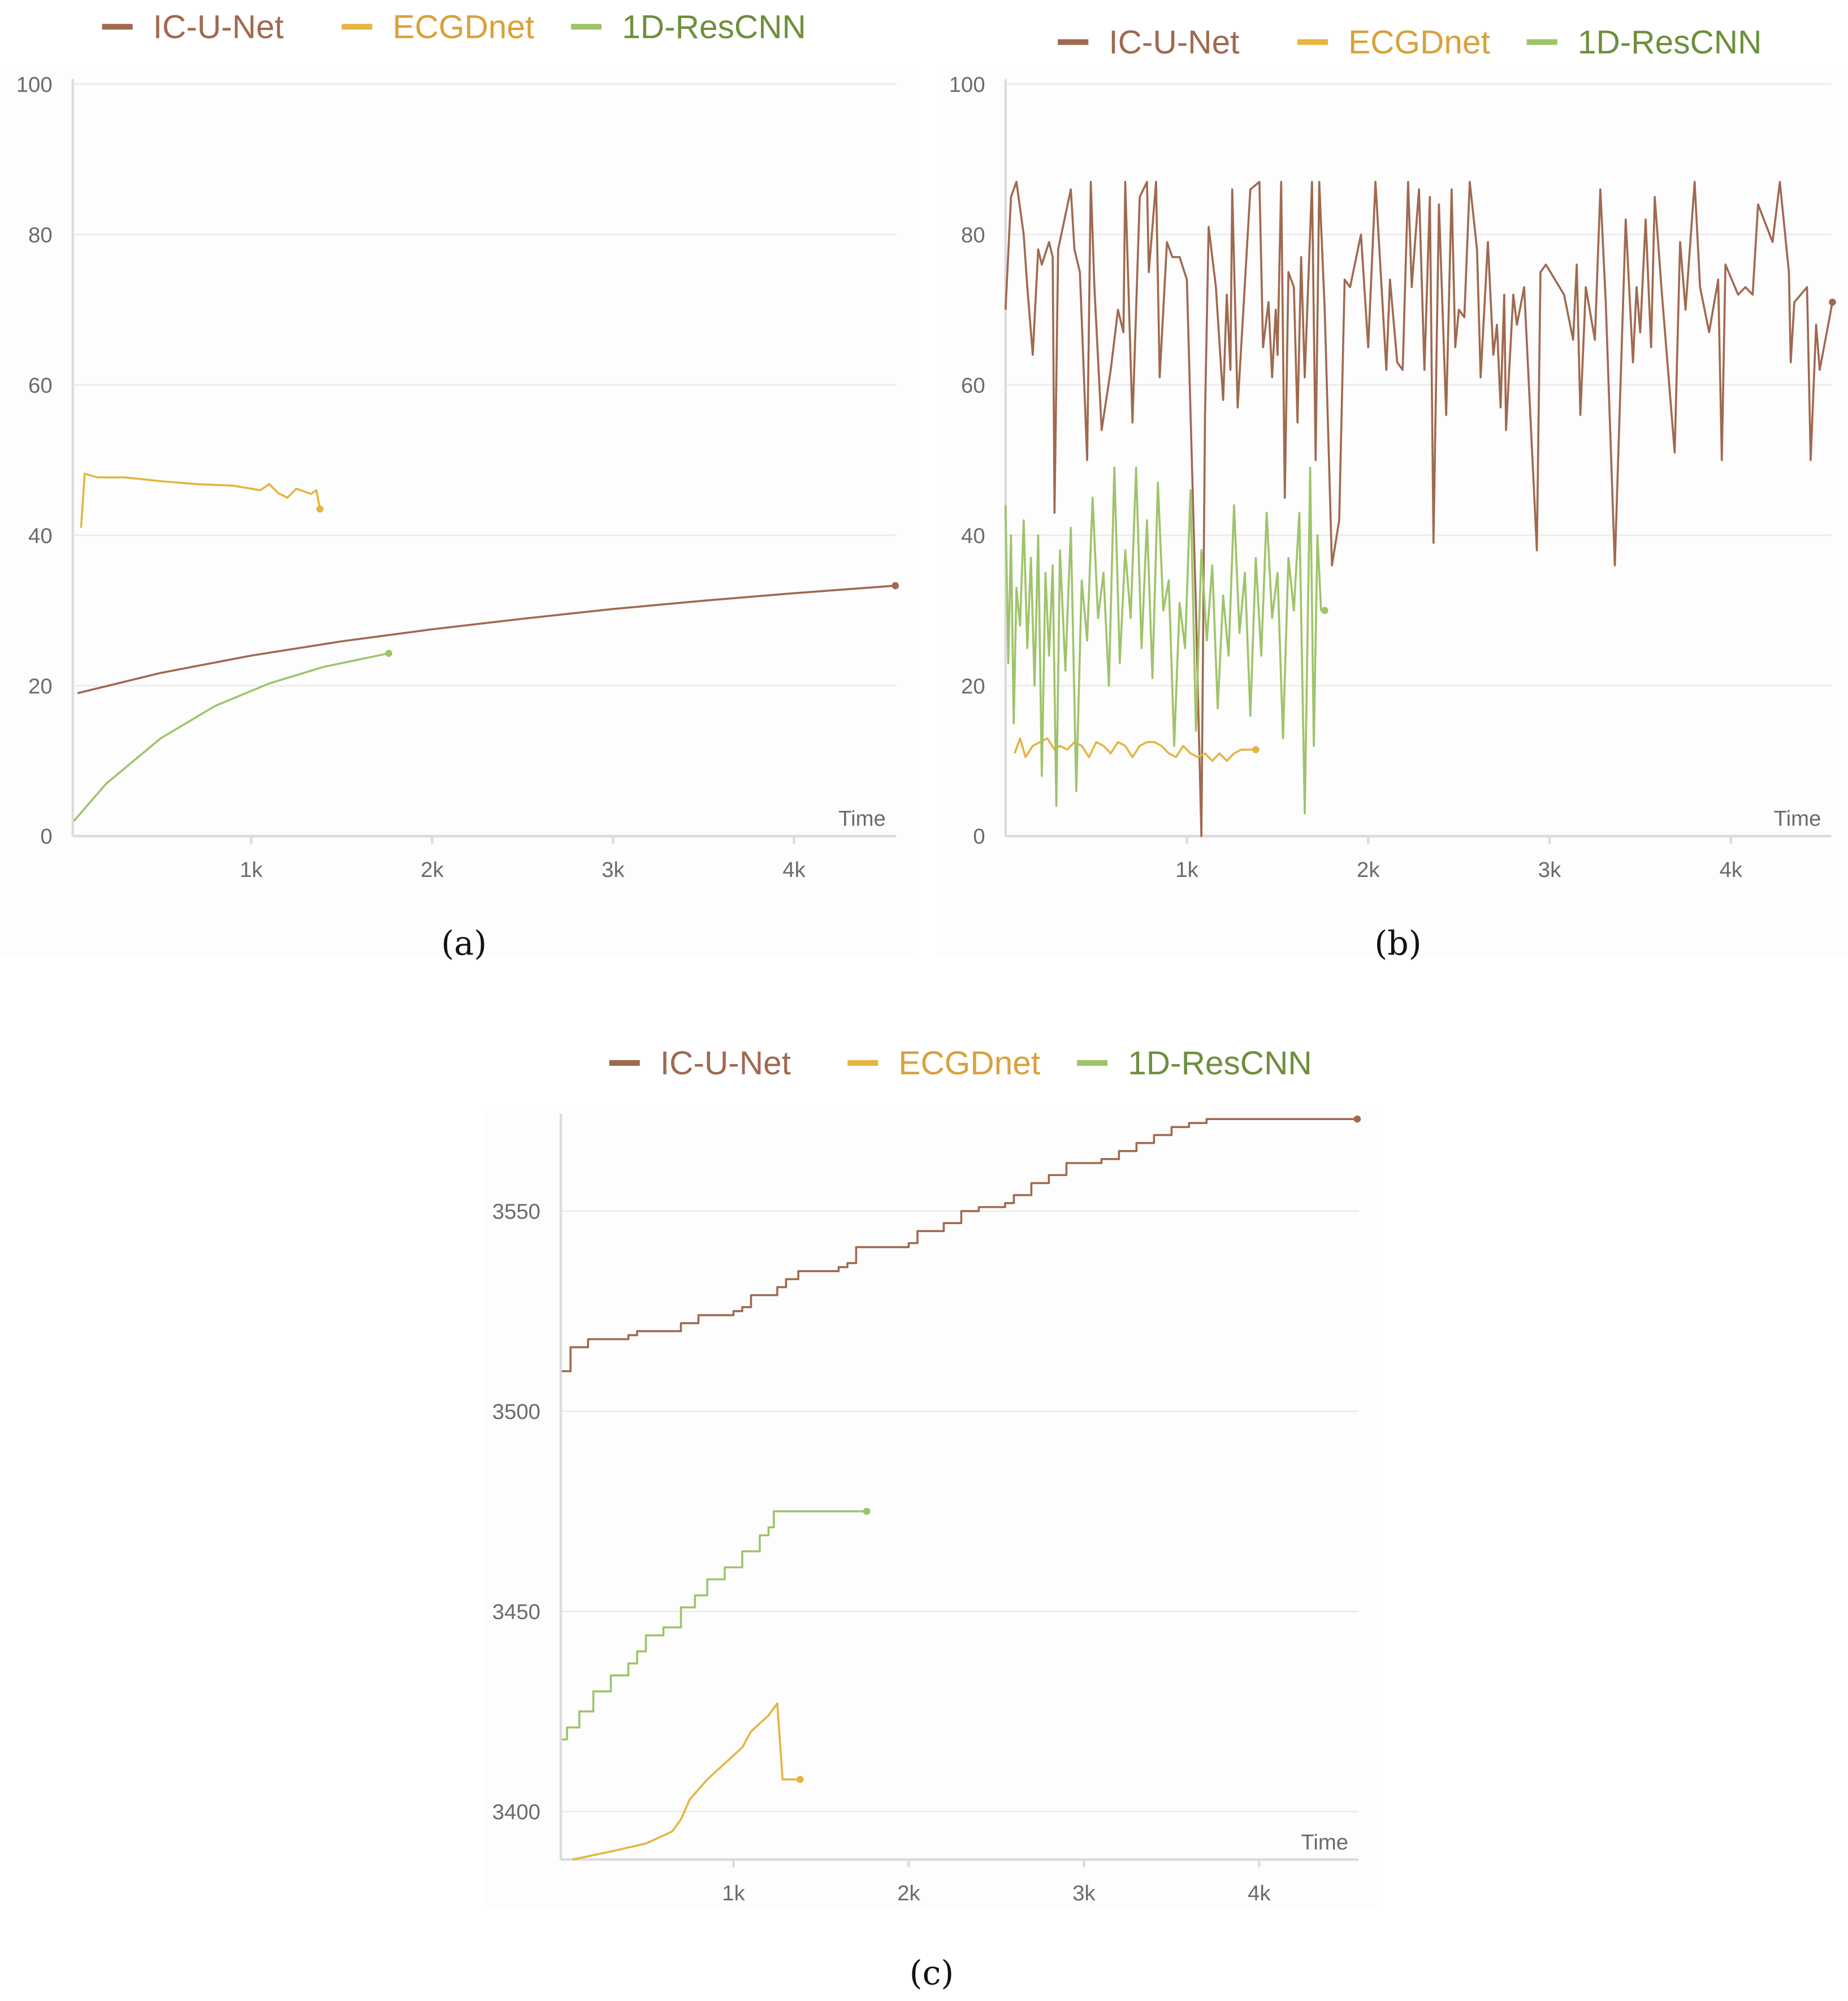 Image resolution: width=1848 pixels, height=2001 pixels. What do you see at coordinates (464, 943) in the screenshot?
I see `subfigure-caption: (a)` at bounding box center [464, 943].